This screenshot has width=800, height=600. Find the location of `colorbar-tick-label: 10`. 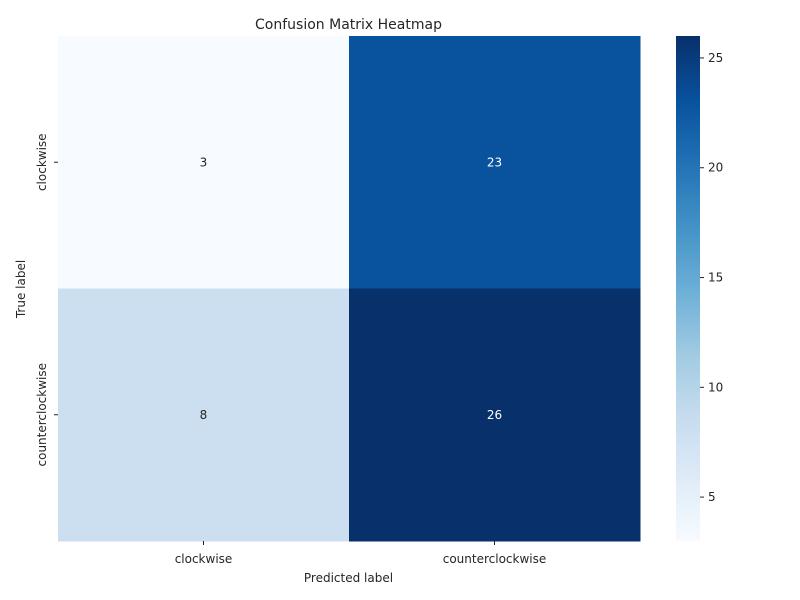

colorbar-tick-label: 10 is located at coordinates (715, 387).